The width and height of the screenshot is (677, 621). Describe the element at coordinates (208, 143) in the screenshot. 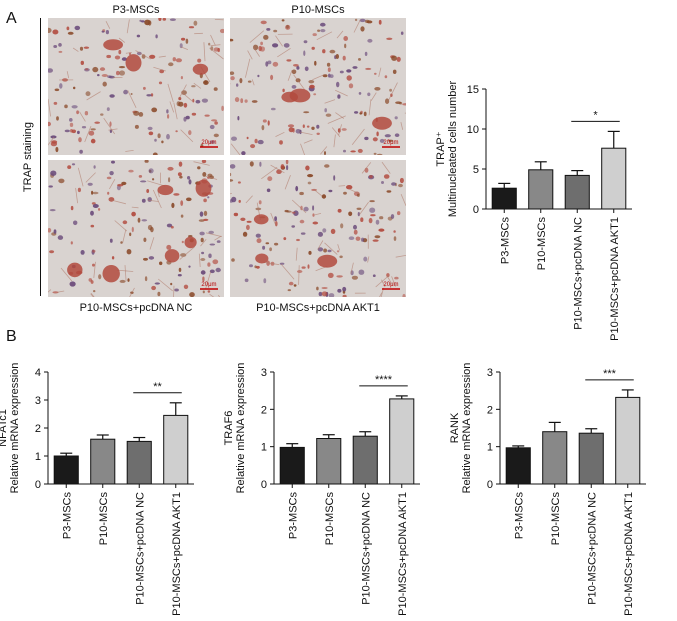

I see `scale-bar-text: 20μm` at that location.